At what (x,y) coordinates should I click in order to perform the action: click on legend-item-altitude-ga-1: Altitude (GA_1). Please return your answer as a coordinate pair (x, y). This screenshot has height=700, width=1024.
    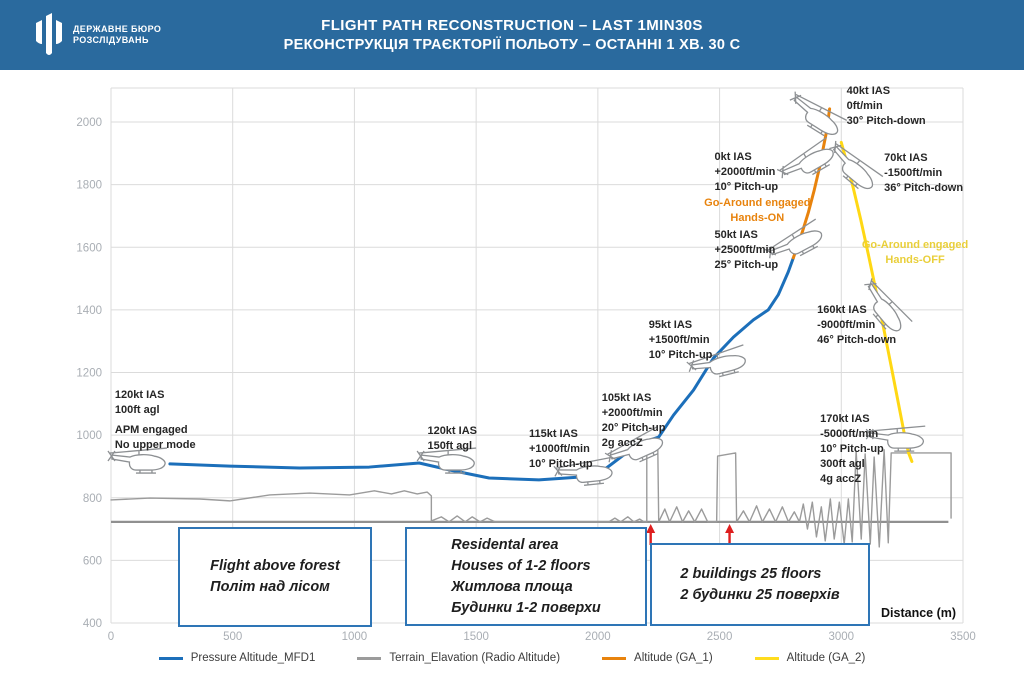
    Looking at the image, I should click on (657, 658).